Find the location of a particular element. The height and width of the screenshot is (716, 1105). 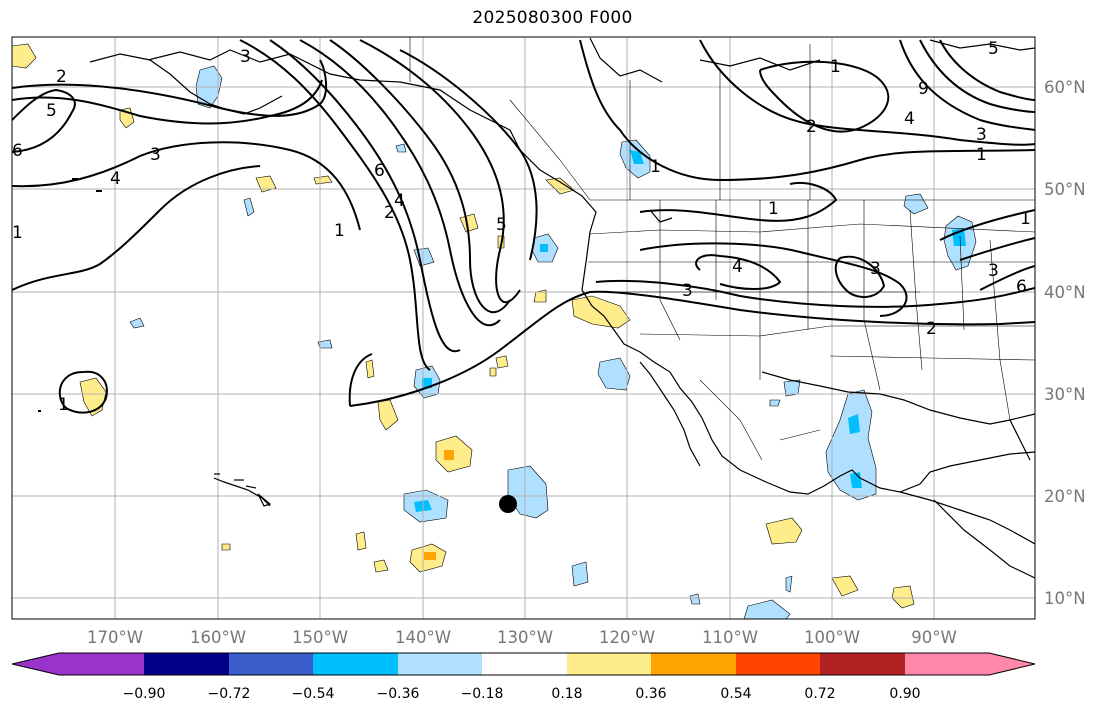

lat-label: 20°N is located at coordinates (1065, 496).